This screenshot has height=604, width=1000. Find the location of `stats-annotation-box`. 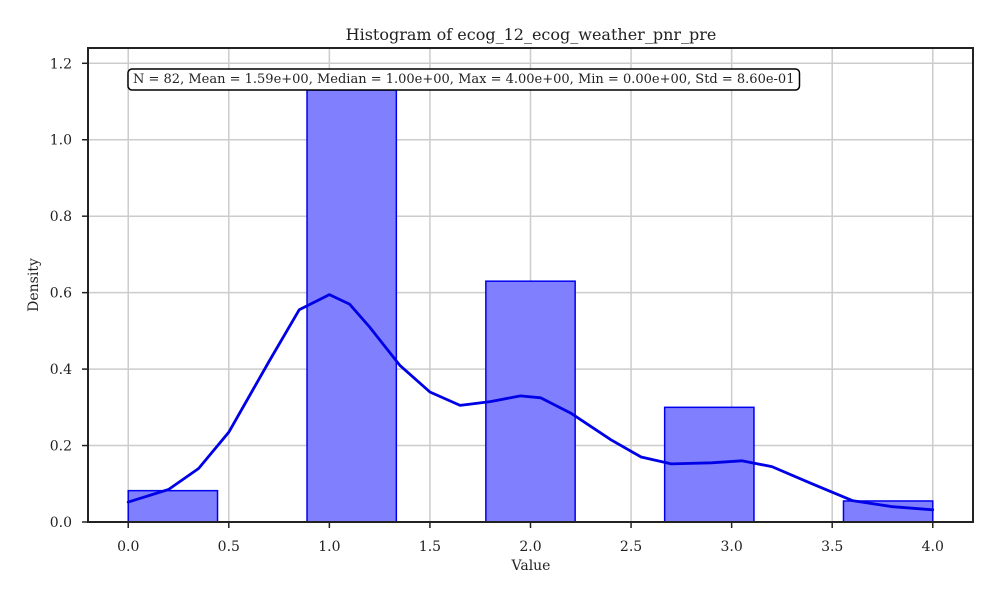

stats-annotation-box is located at coordinates (464, 79).